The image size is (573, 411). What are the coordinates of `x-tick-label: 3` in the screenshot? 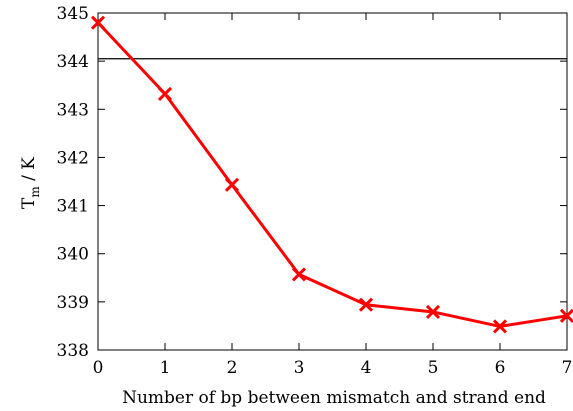 It's located at (299, 368).